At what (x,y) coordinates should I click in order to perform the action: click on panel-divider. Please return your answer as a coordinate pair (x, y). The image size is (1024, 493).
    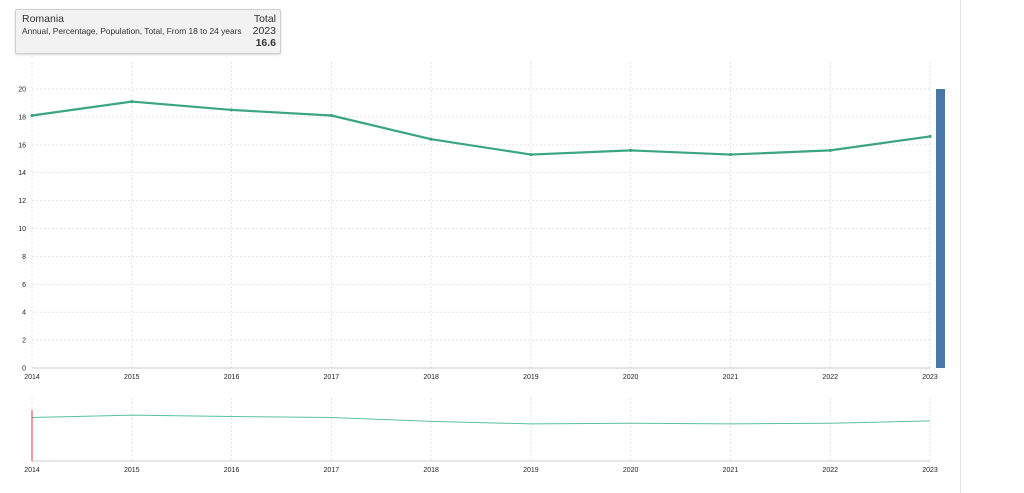
    Looking at the image, I should click on (960, 246).